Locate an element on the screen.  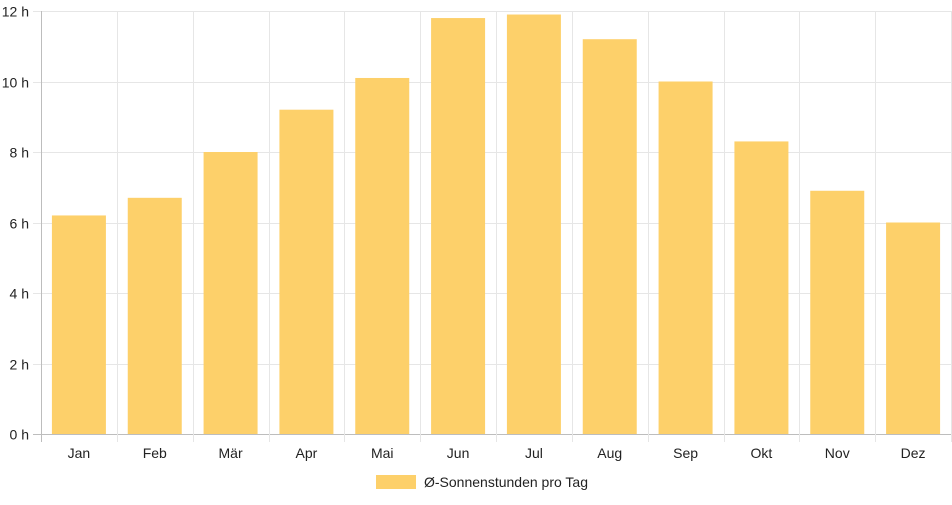
bar-feb is located at coordinates (154, 315).